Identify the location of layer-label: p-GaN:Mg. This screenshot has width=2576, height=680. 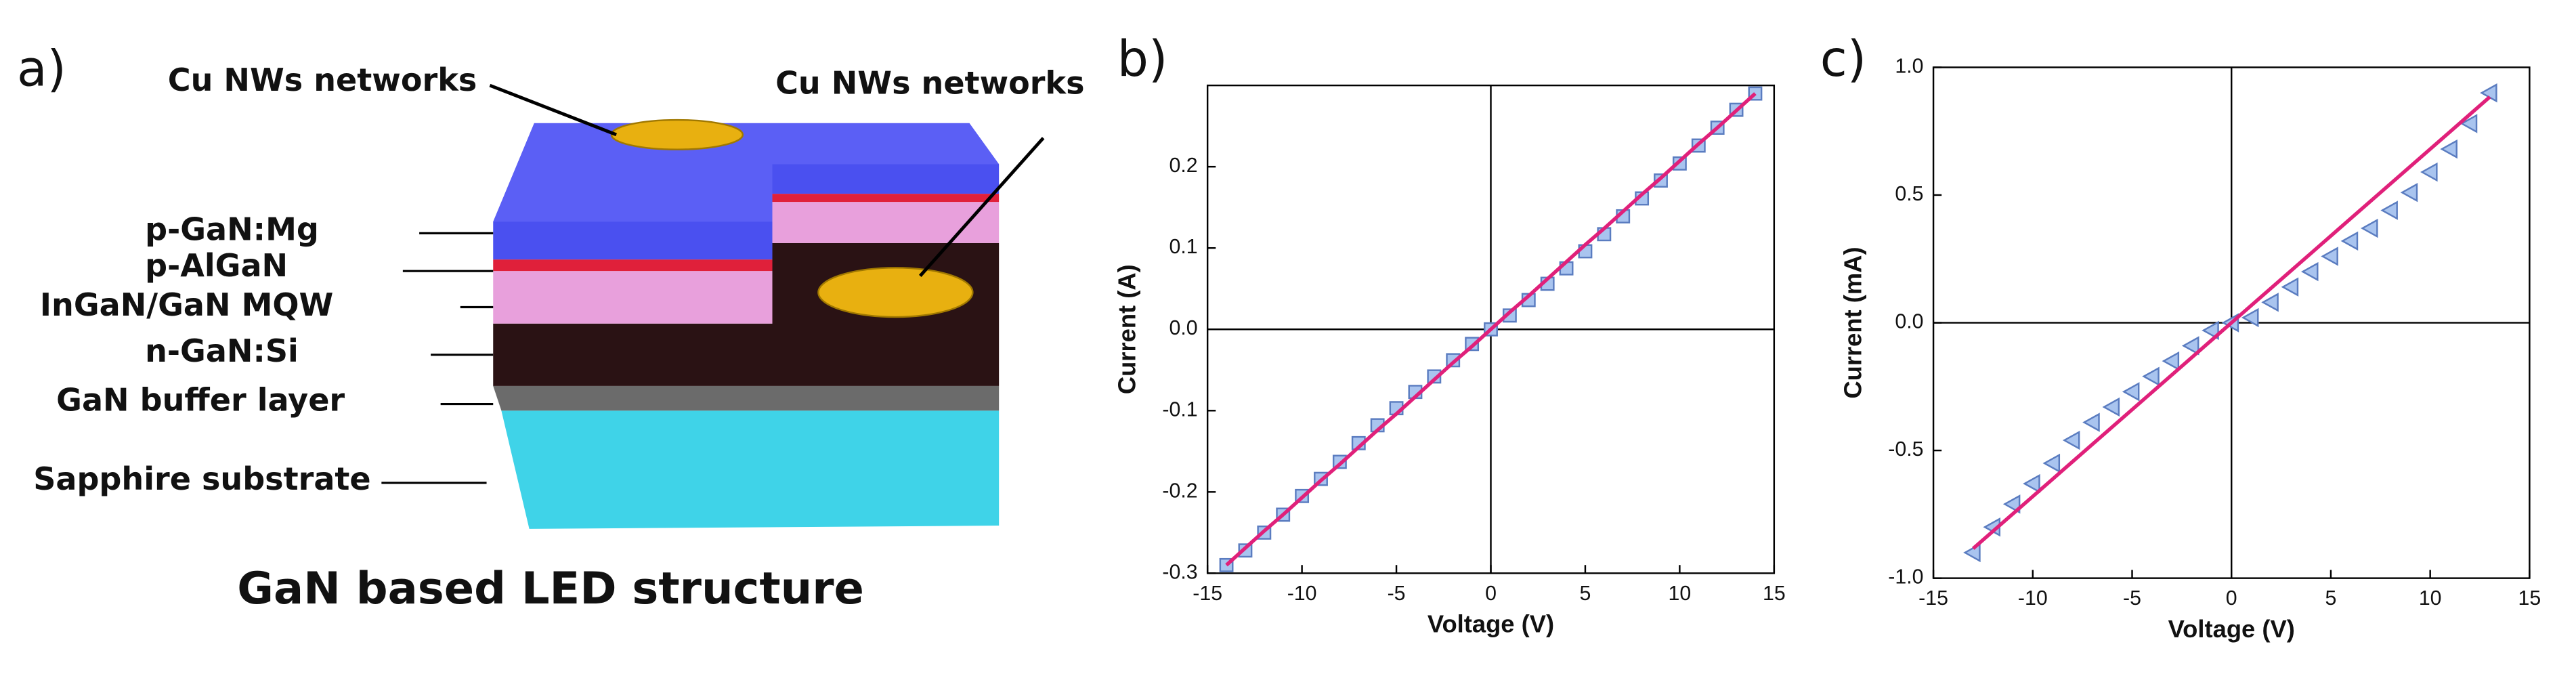
(232, 229).